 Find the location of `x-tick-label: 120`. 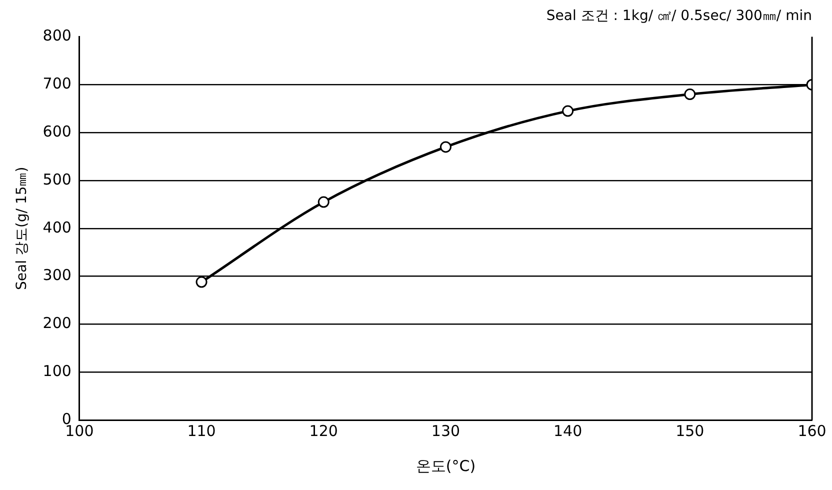

x-tick-label: 120 is located at coordinates (323, 431).